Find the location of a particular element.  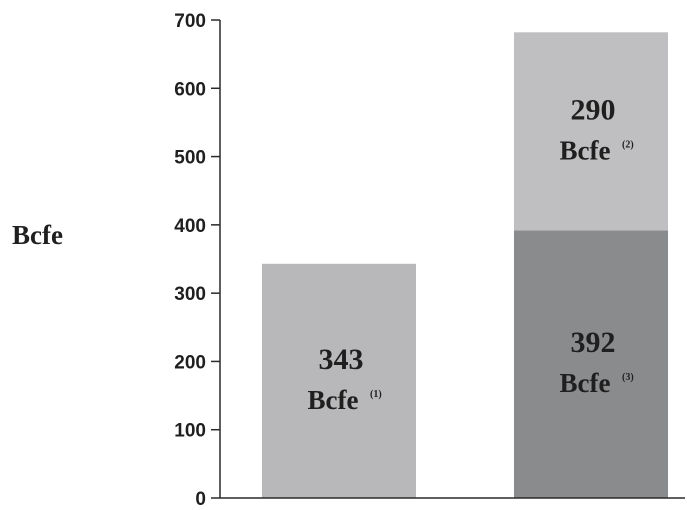

y-tick-label: 0 is located at coordinates (200, 499).